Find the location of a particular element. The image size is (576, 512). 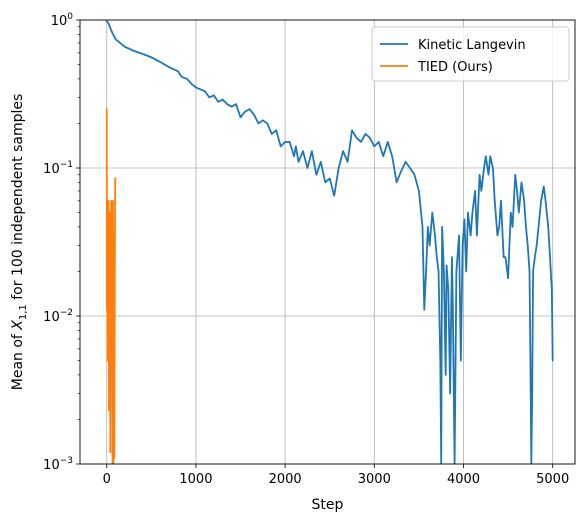

y-tick-label: 10⁻¹ is located at coordinates (58, 168).